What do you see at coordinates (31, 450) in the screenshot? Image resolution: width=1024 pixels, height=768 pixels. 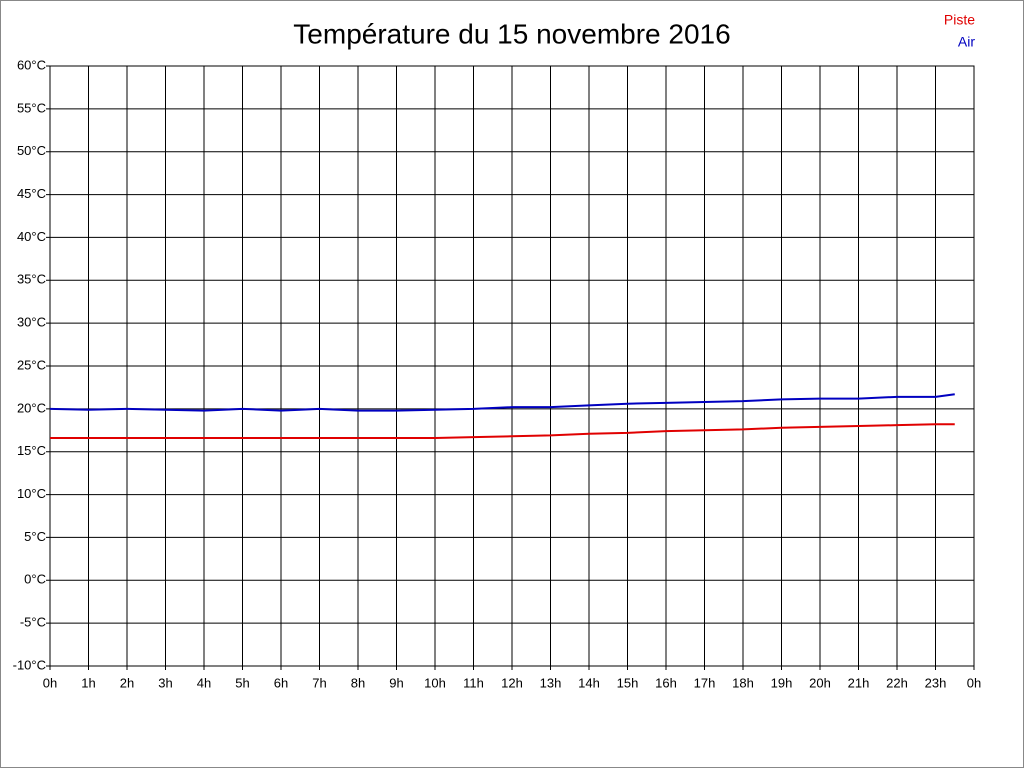 I see `y-tick-label: 15°C` at bounding box center [31, 450].